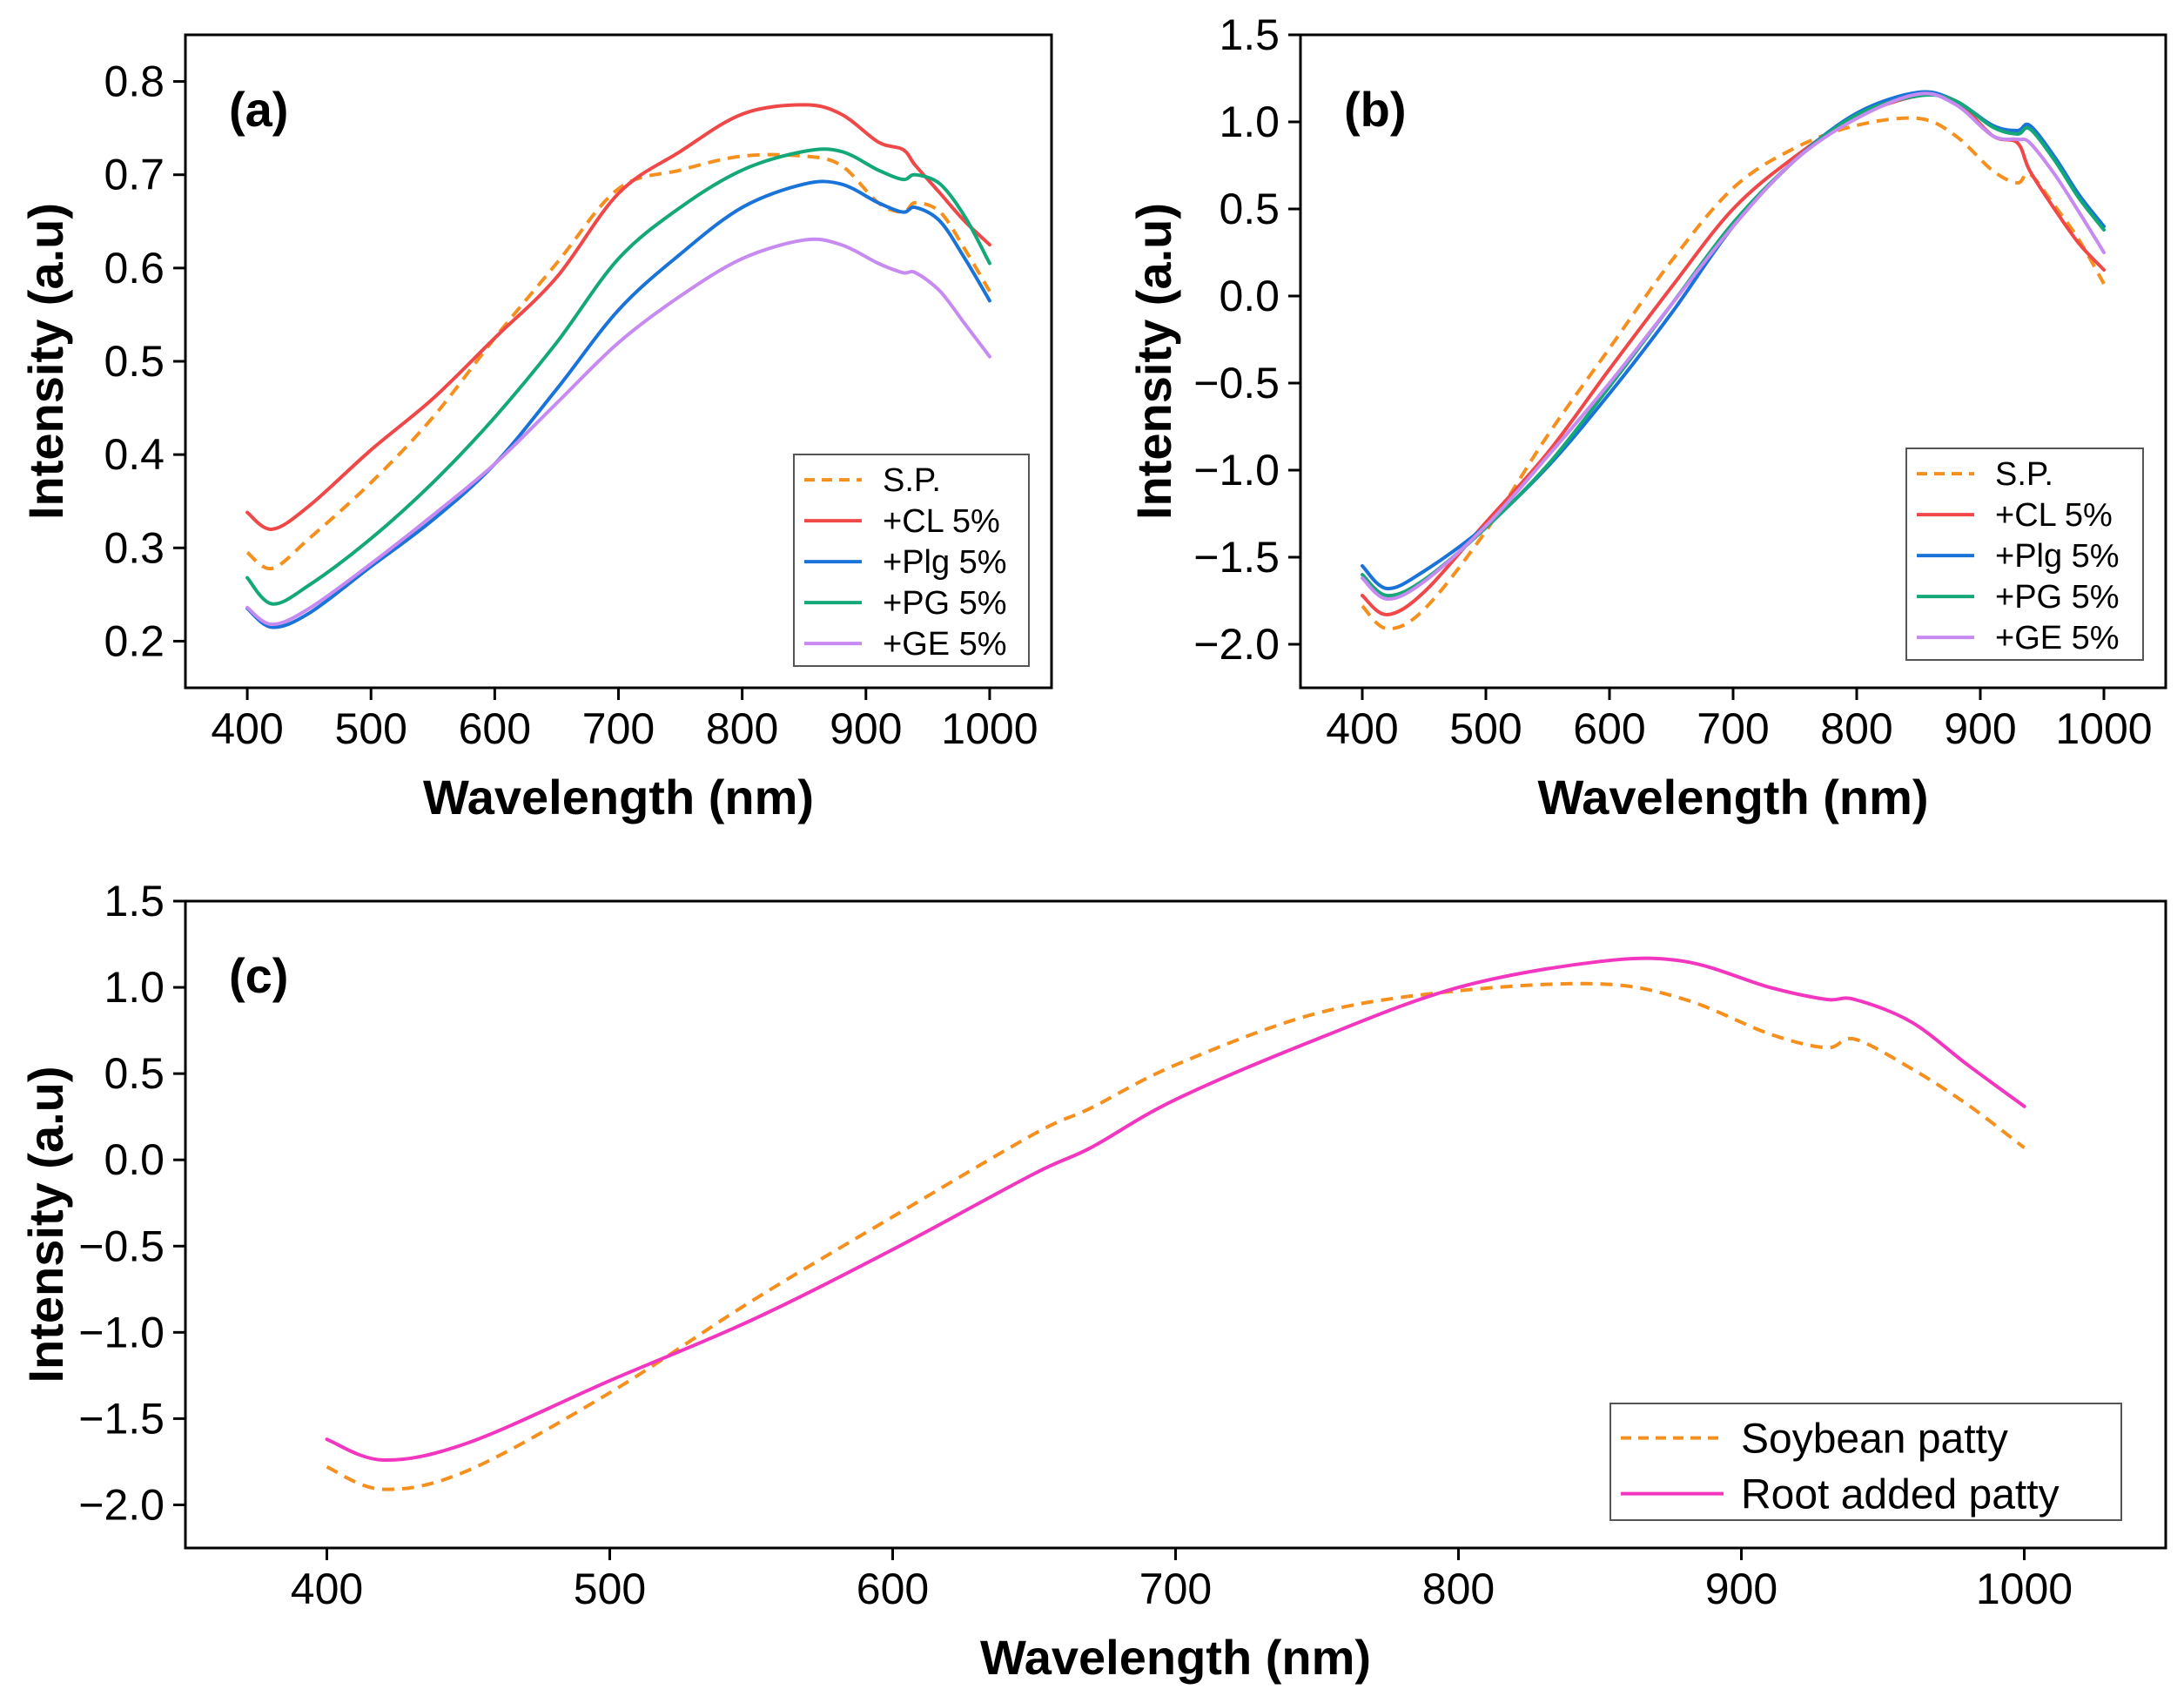 The height and width of the screenshot is (1696, 2184). I want to click on y-tick-label: 0.3, so click(134, 547).